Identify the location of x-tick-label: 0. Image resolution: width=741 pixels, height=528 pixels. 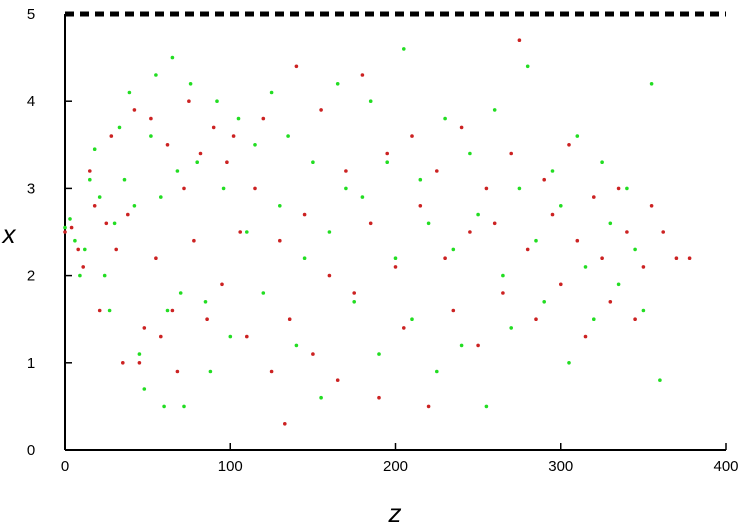
(65, 466).